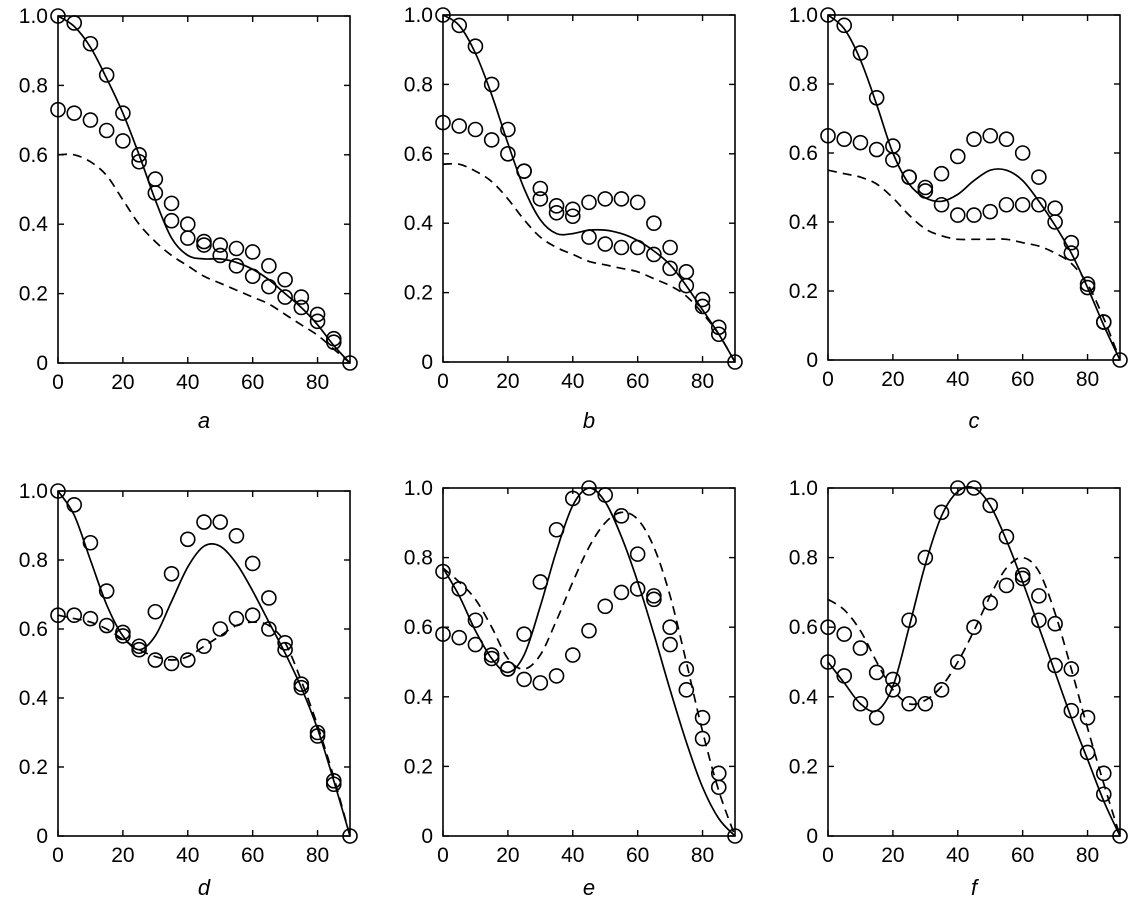 This screenshot has height=899, width=1145. Describe the element at coordinates (892, 855) in the screenshot. I see `x-tick-label: 20` at that location.